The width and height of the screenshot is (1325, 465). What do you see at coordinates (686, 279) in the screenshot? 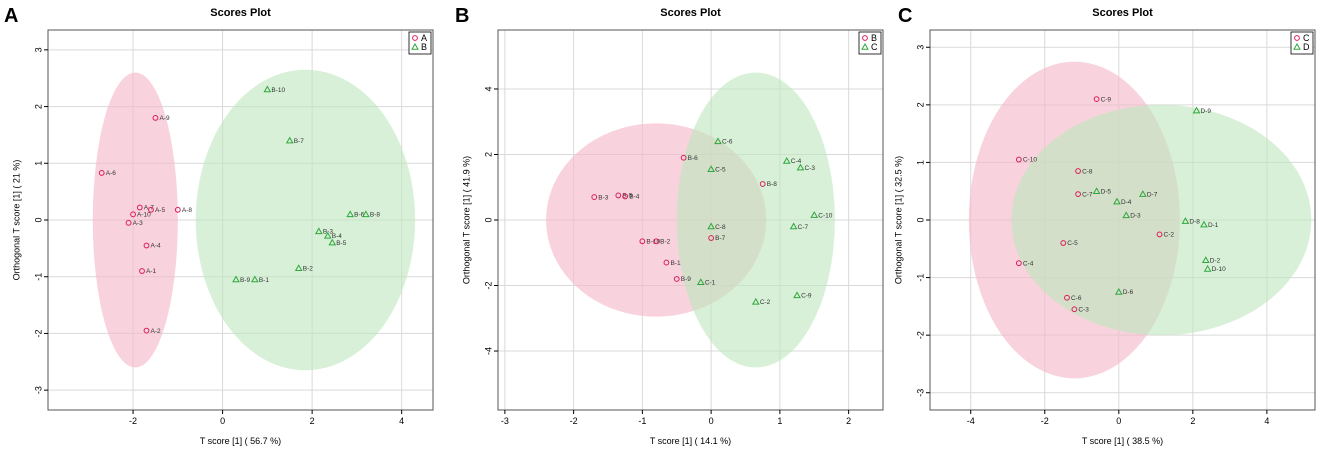
I see `point-label: B-9` at bounding box center [686, 279].